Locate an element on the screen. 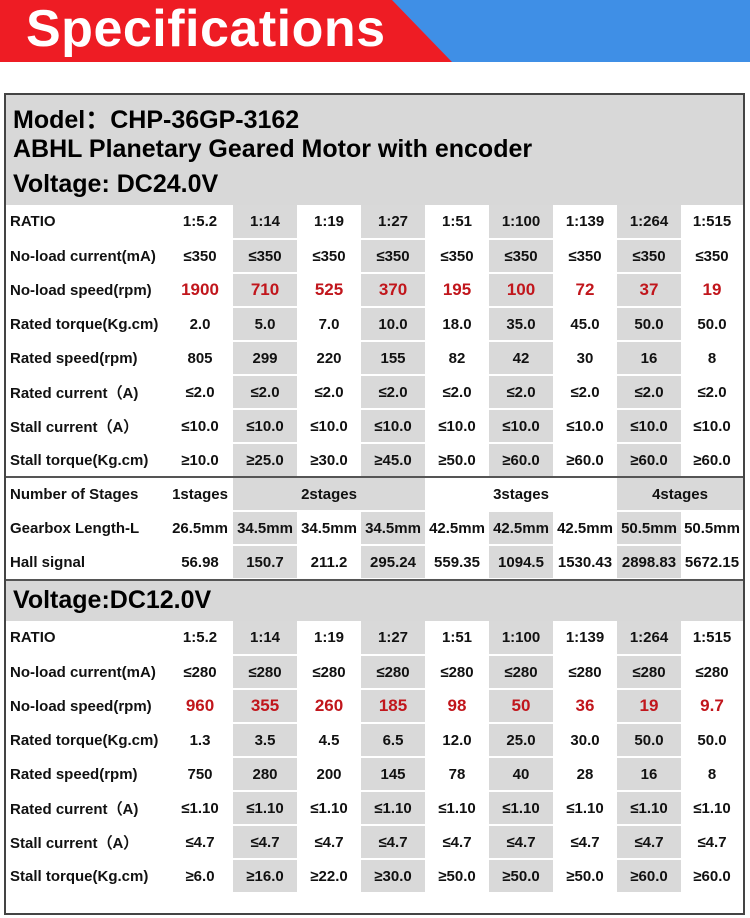 The width and height of the screenshot is (750, 918). value-cell: 6.5 is located at coordinates (393, 740).